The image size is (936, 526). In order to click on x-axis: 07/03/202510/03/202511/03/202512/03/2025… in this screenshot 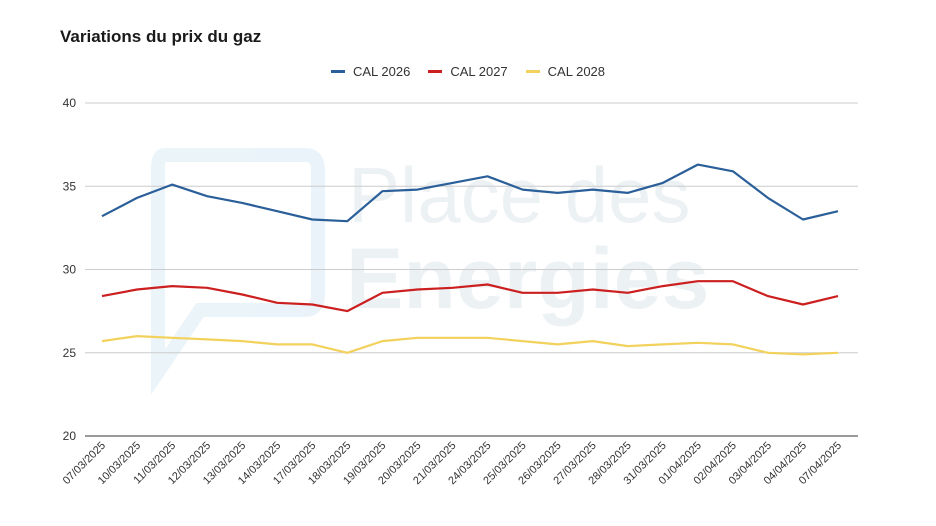, I will do `click(452, 463)`.